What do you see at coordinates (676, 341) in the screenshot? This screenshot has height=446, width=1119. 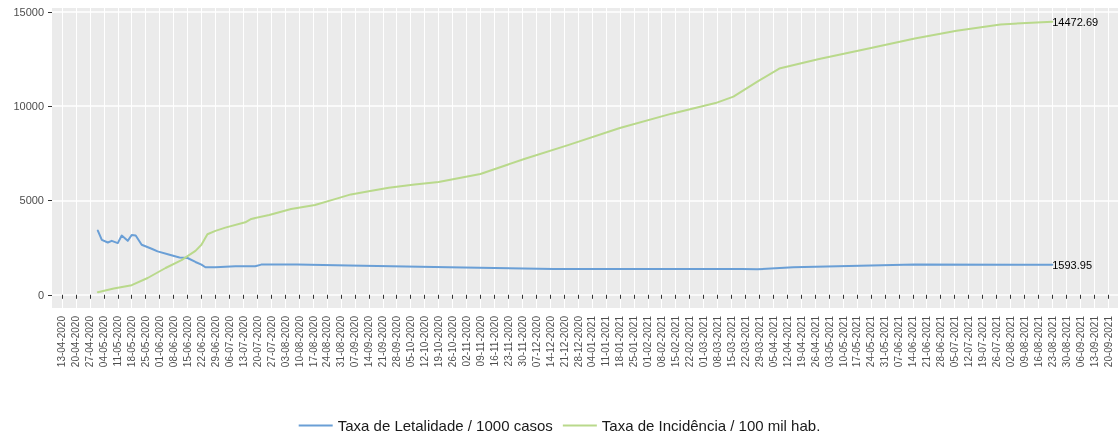 I see `x-tick-label: 15-02-2021` at bounding box center [676, 341].